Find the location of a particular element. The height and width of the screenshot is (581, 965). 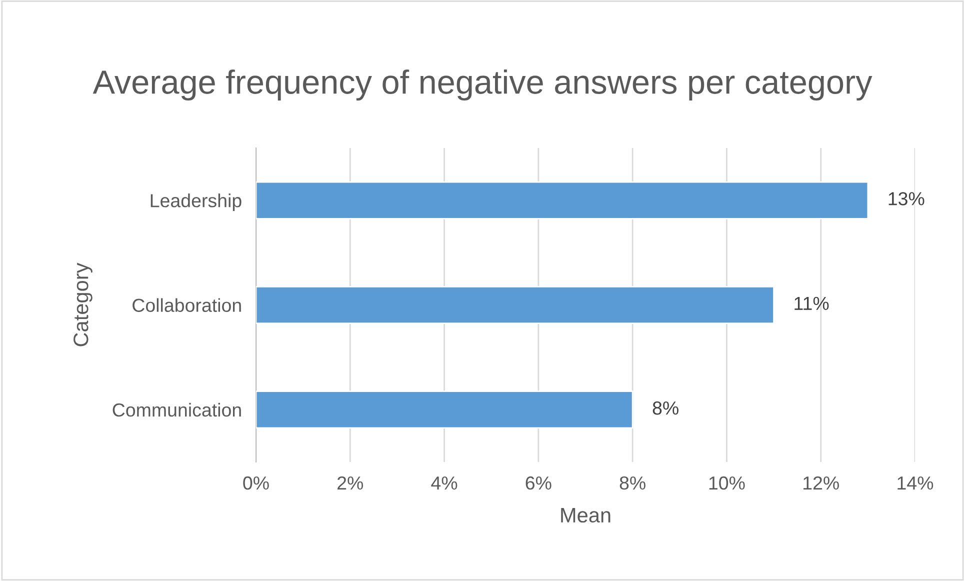

x-tick-label: 2% is located at coordinates (351, 483).